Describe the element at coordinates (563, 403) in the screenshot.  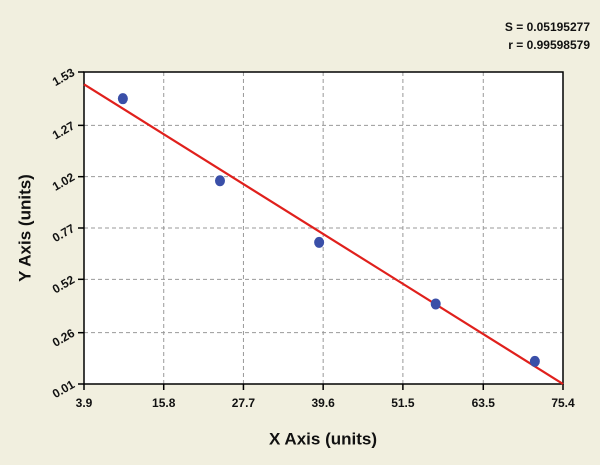
I see `x-tick-label: 75.4` at that location.